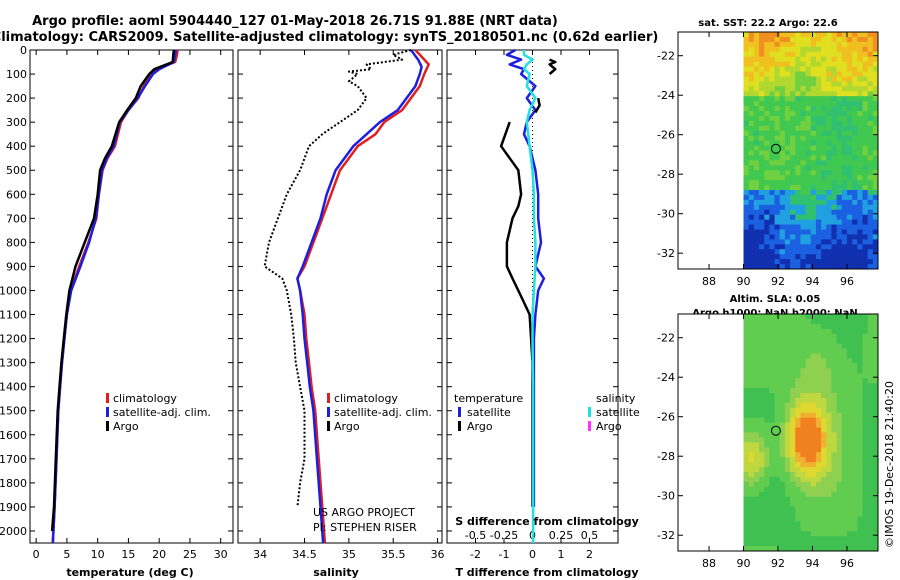  Describe the element at coordinates (666, 496) in the screenshot. I see `map-y-tick-label: -30` at that location.